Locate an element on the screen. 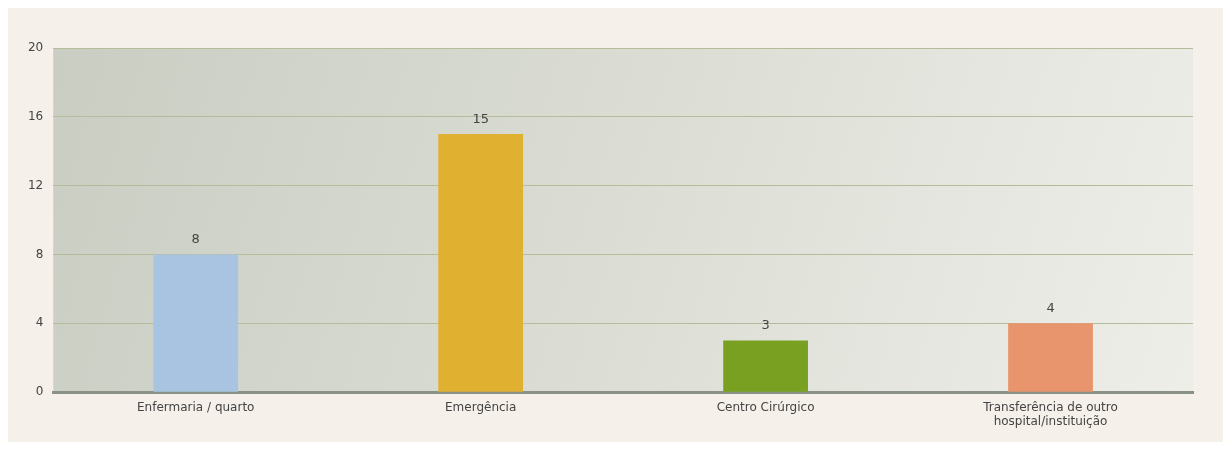 The height and width of the screenshot is (450, 1231). data-label: 3 is located at coordinates (765, 325).